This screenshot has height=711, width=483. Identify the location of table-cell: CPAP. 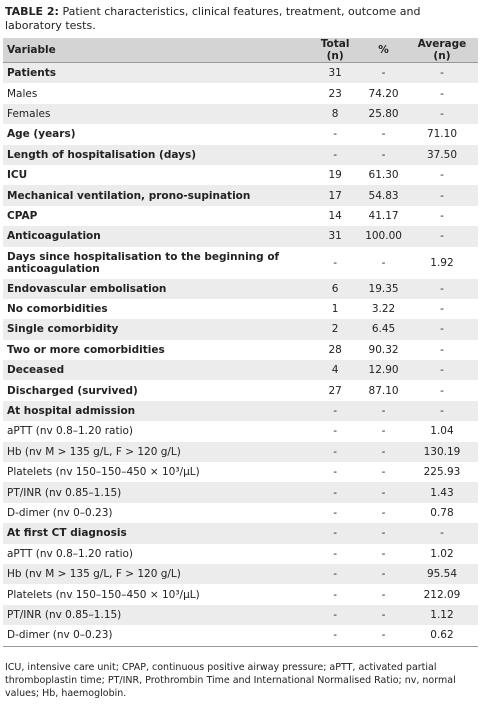
(22, 215).